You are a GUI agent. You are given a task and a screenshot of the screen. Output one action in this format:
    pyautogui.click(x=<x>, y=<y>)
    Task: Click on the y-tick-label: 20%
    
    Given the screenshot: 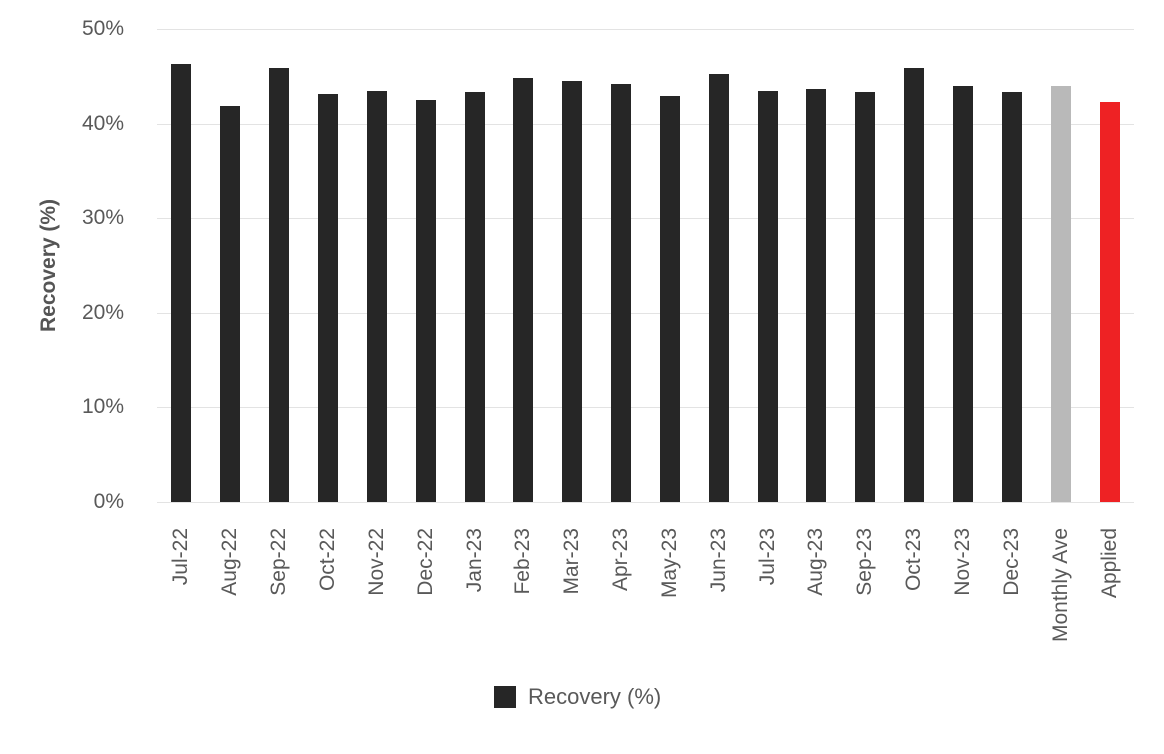 What is the action you would take?
    pyautogui.click(x=102, y=312)
    